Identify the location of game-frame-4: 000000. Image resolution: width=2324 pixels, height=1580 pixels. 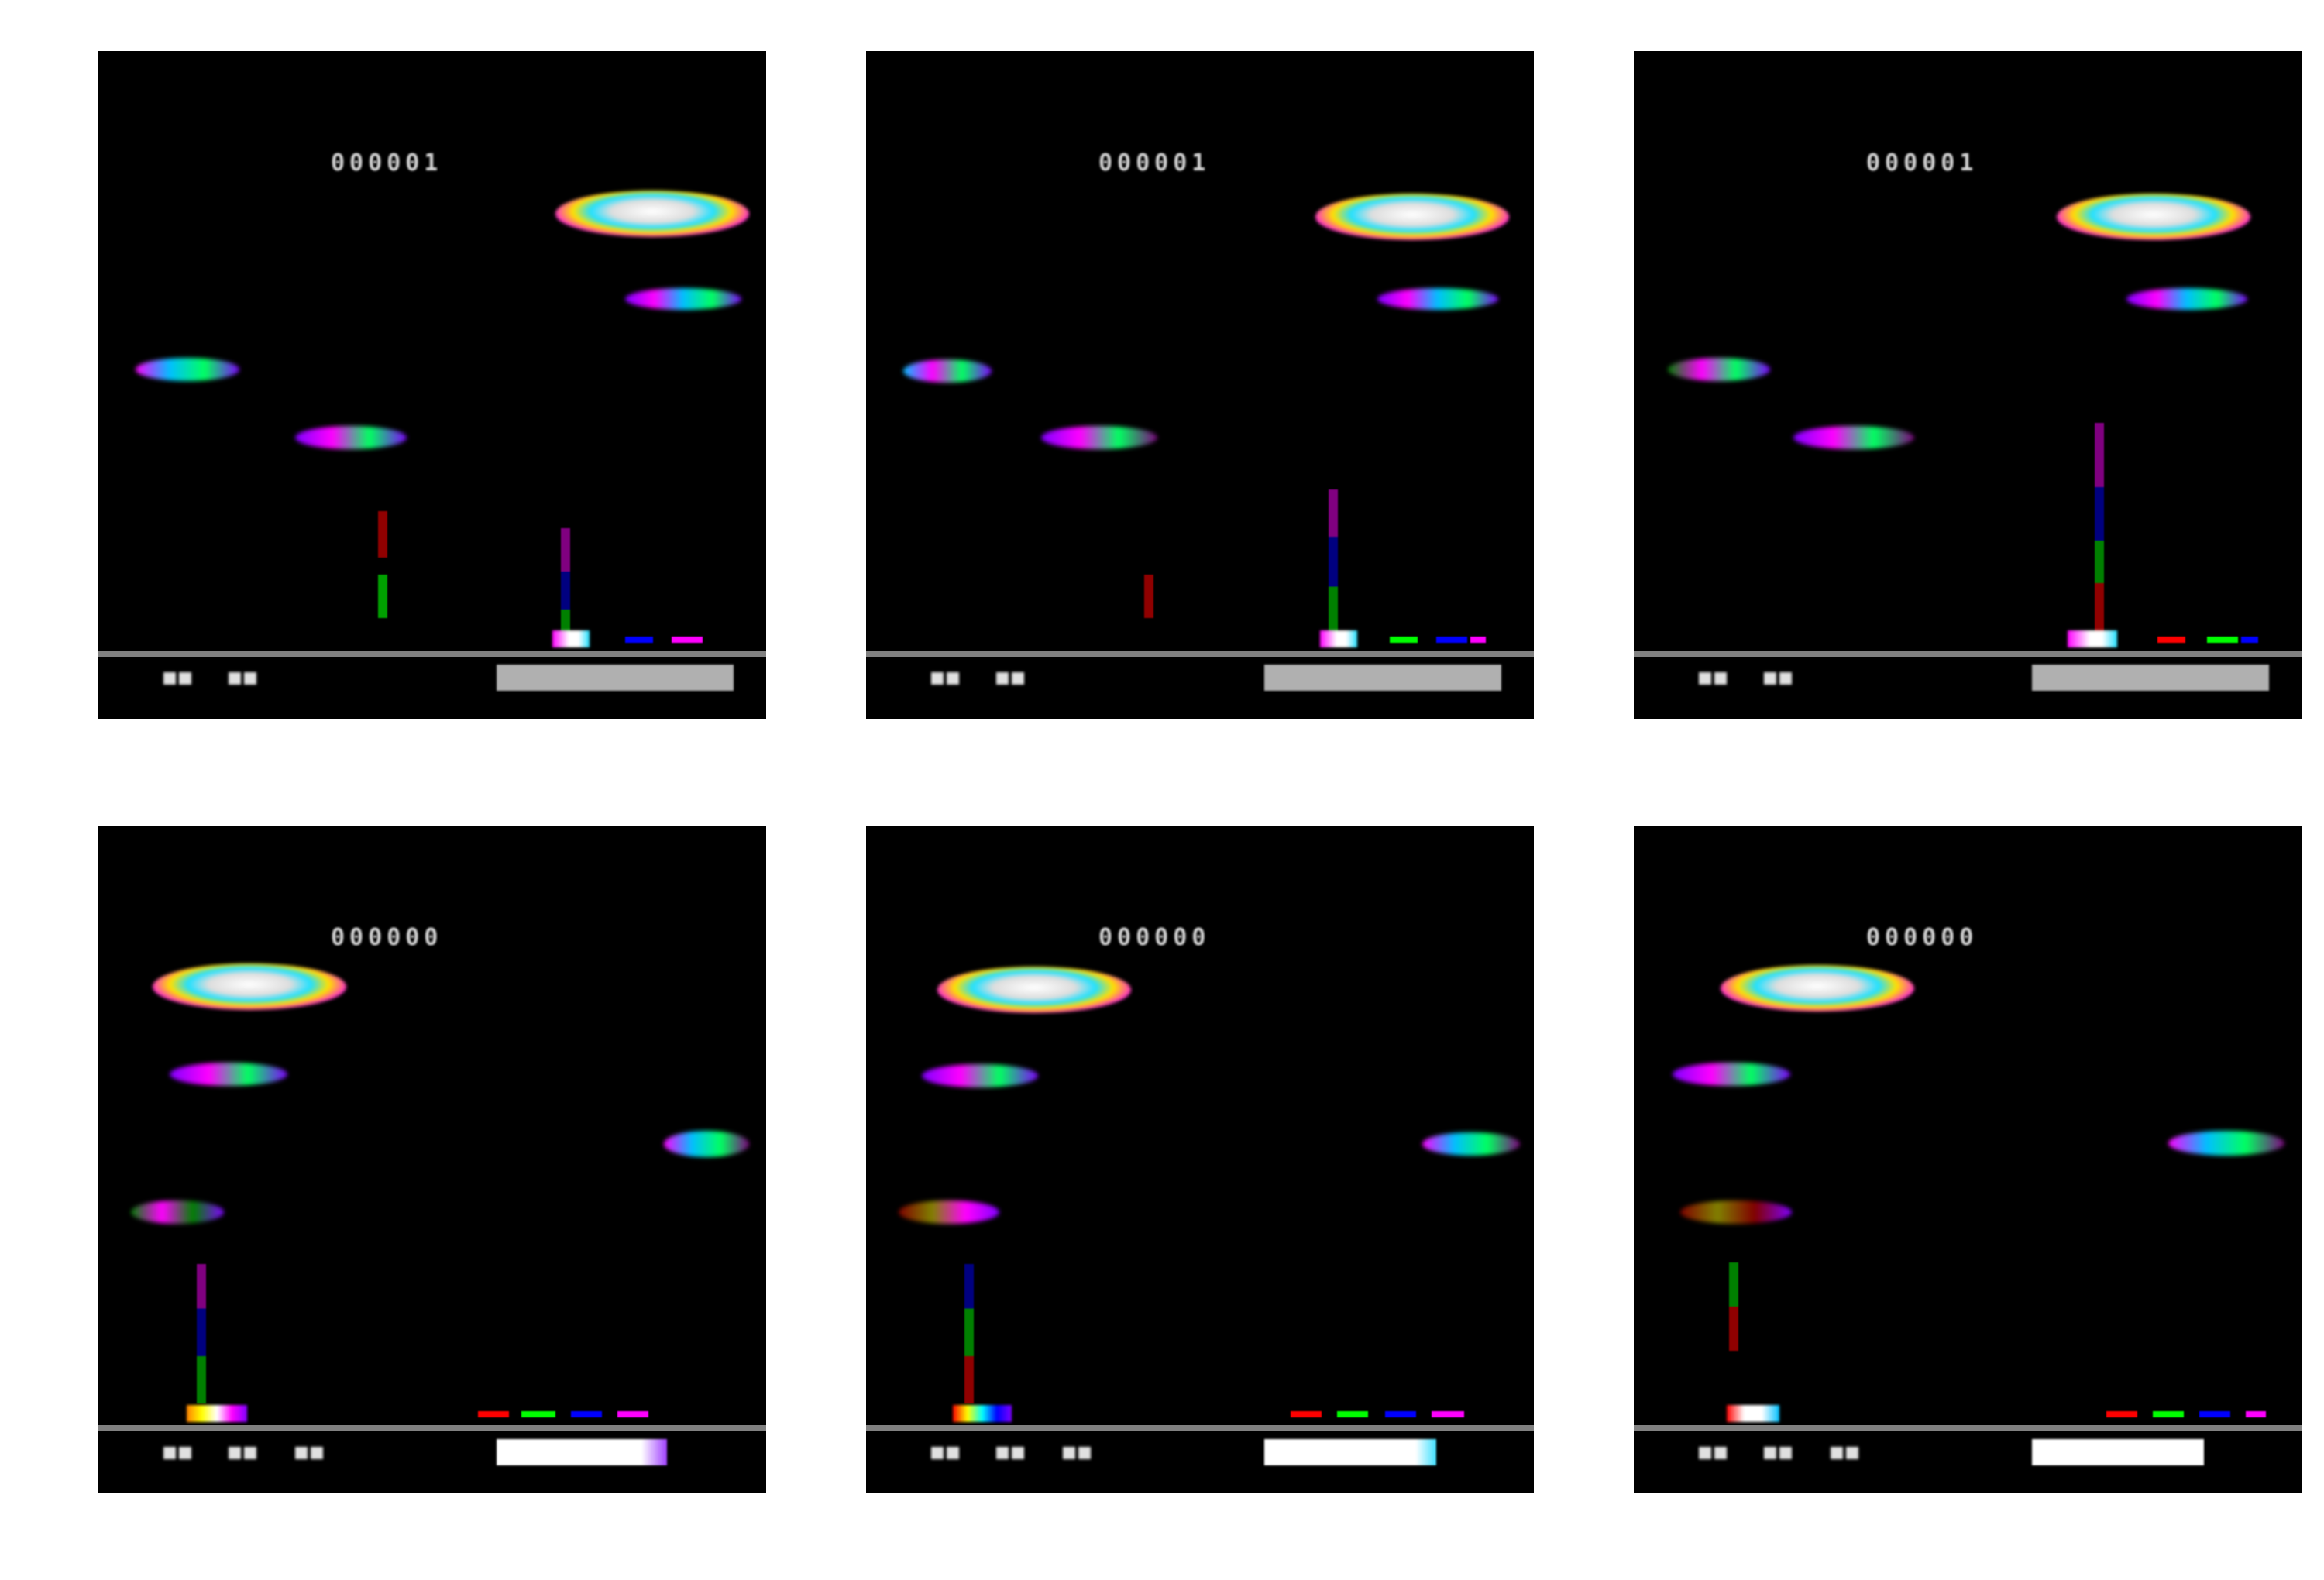
(432, 1159).